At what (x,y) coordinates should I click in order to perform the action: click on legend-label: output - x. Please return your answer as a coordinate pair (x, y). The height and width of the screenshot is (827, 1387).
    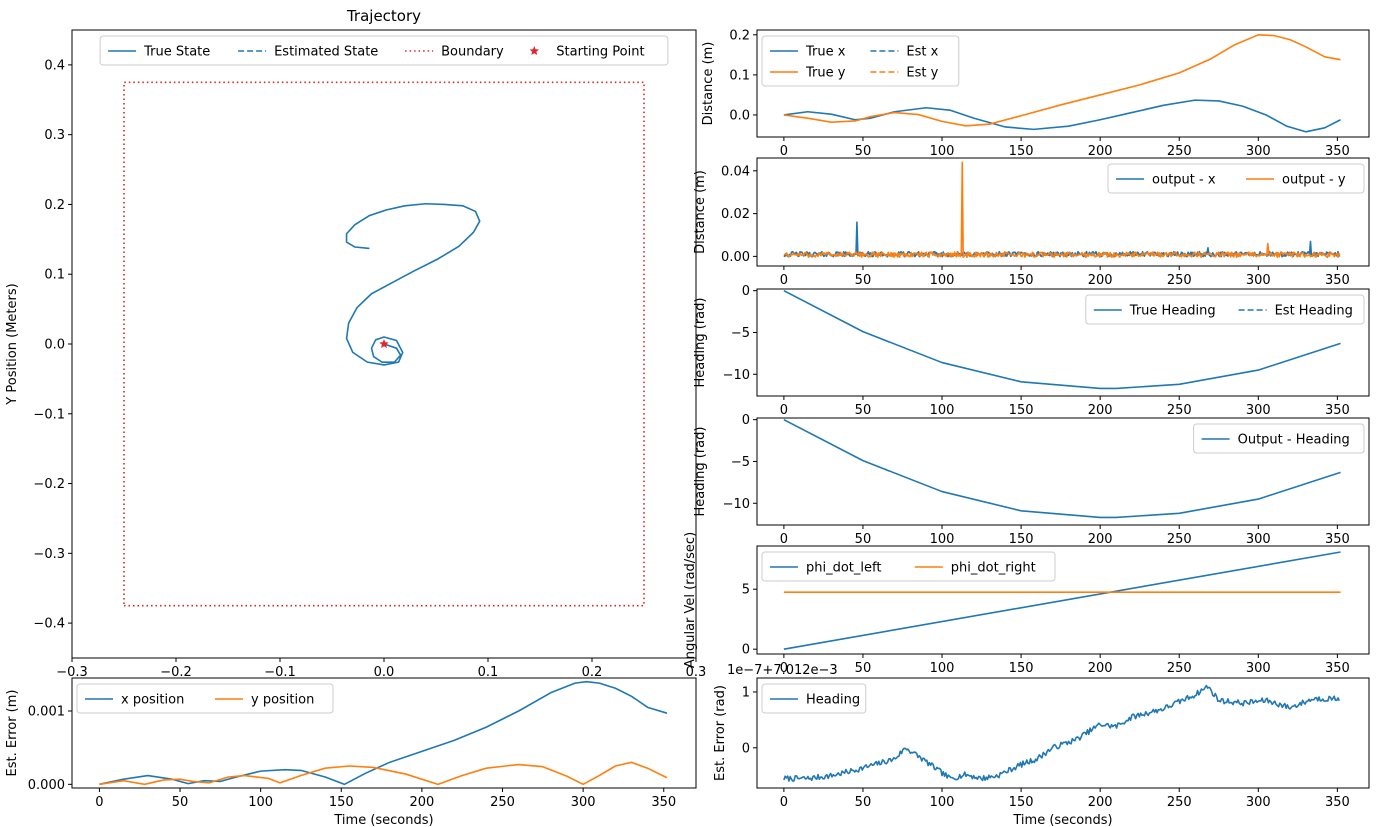
    Looking at the image, I should click on (1184, 180).